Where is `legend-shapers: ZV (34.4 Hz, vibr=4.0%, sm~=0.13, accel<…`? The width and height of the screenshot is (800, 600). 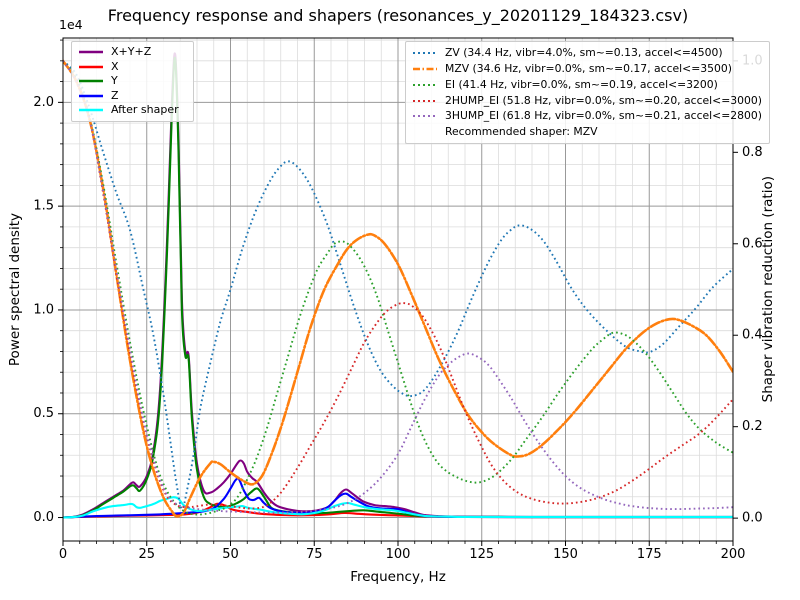 legend-shapers: ZV (34.4 Hz, vibr=4.0%, sm~=0.13, accel<… is located at coordinates (587, 93).